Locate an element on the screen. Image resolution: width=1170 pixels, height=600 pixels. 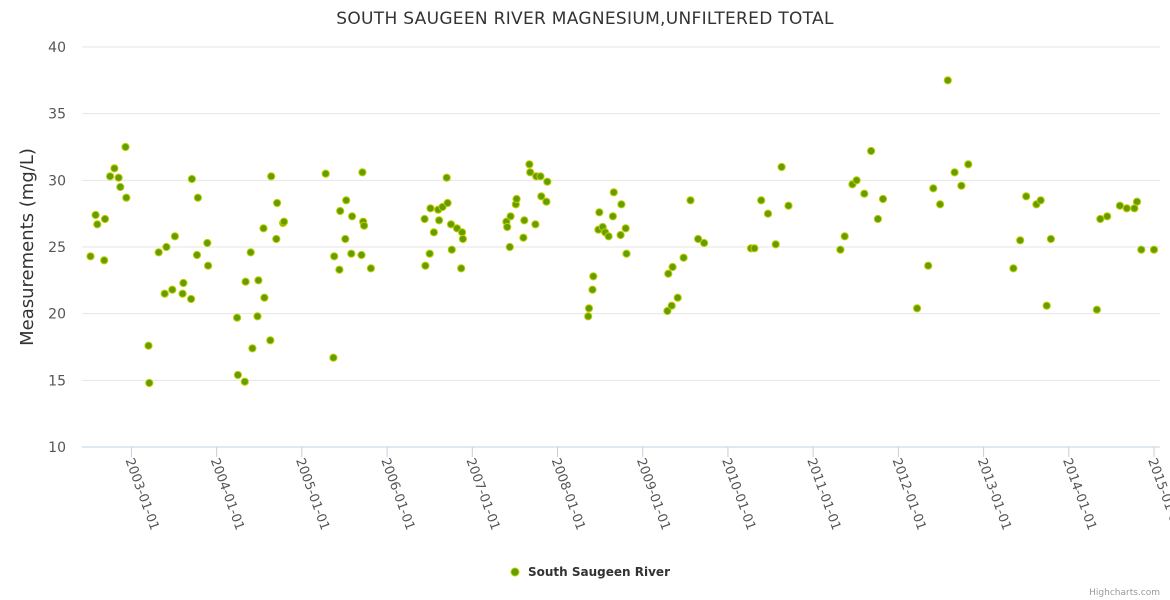
legend: South Saugeen River is located at coordinates (590, 572).